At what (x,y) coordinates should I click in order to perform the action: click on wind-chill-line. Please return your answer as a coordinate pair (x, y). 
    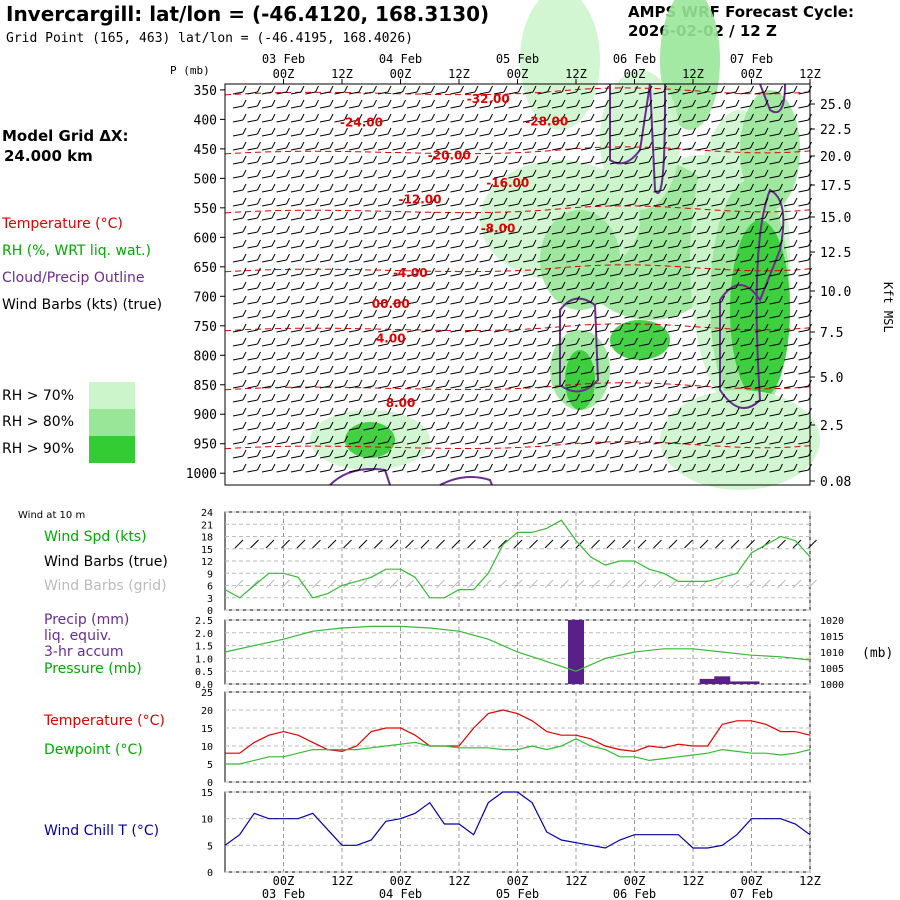
    Looking at the image, I should click on (517, 820).